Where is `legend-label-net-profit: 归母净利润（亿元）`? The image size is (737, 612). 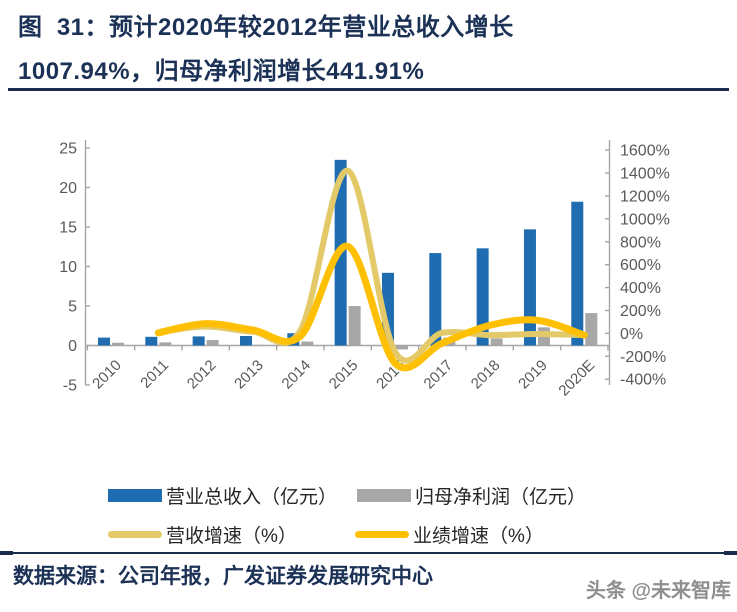 legend-label-net-profit: 归母净利润（亿元） is located at coordinates (501, 497).